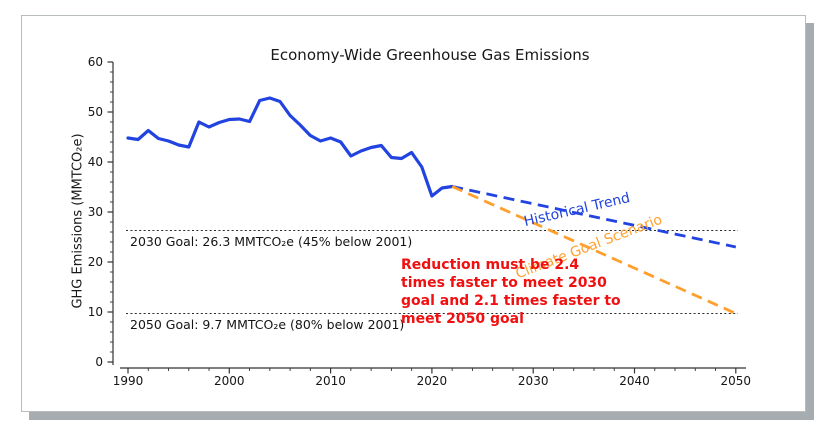  I want to click on svg-text: 30, so click(95, 212).